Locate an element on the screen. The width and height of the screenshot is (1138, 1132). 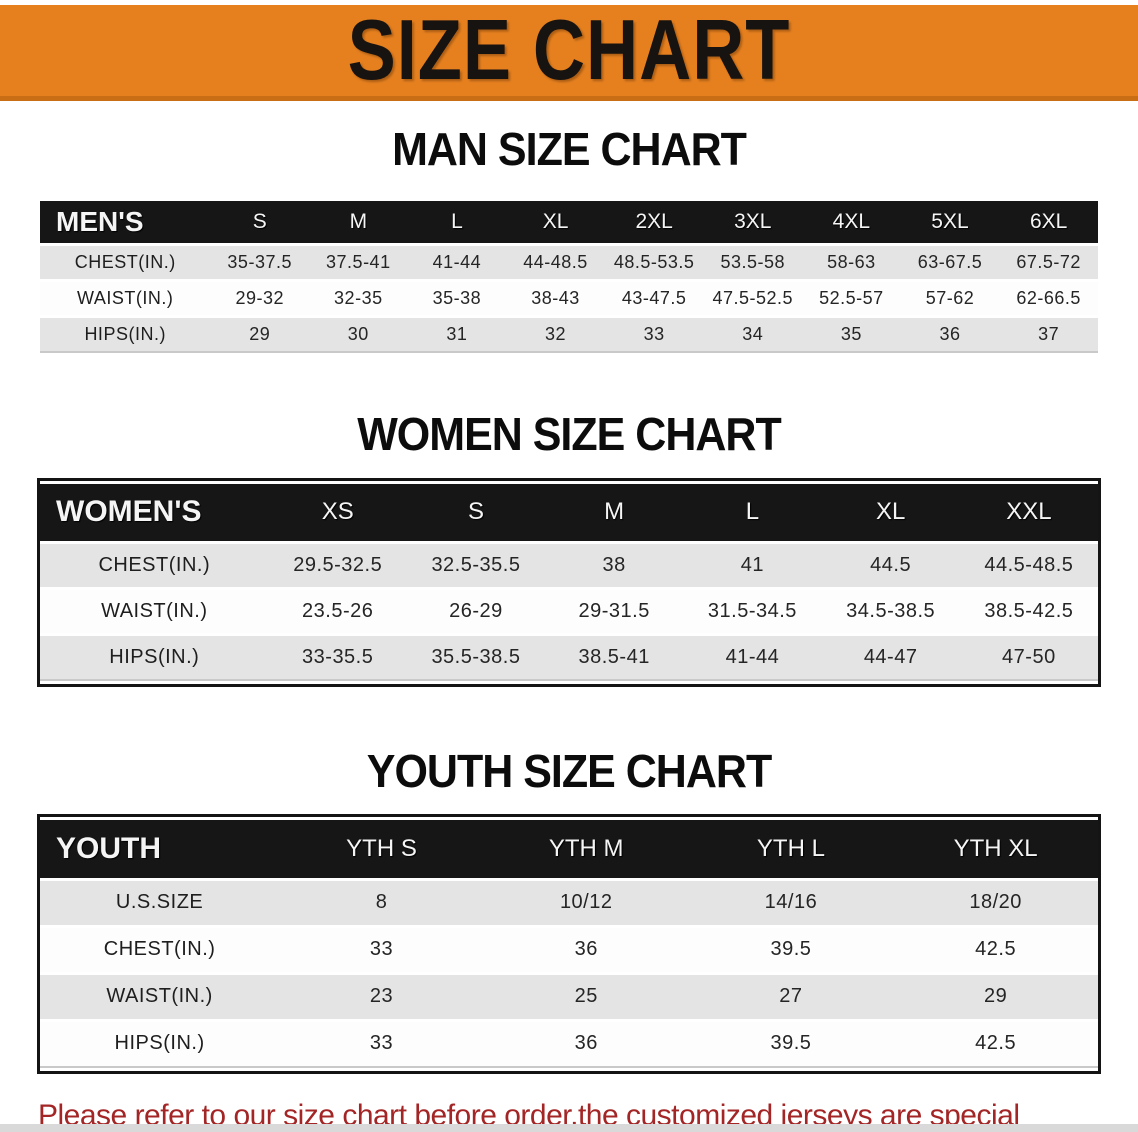
measurement-value: 62-66.5 is located at coordinates (1048, 299).